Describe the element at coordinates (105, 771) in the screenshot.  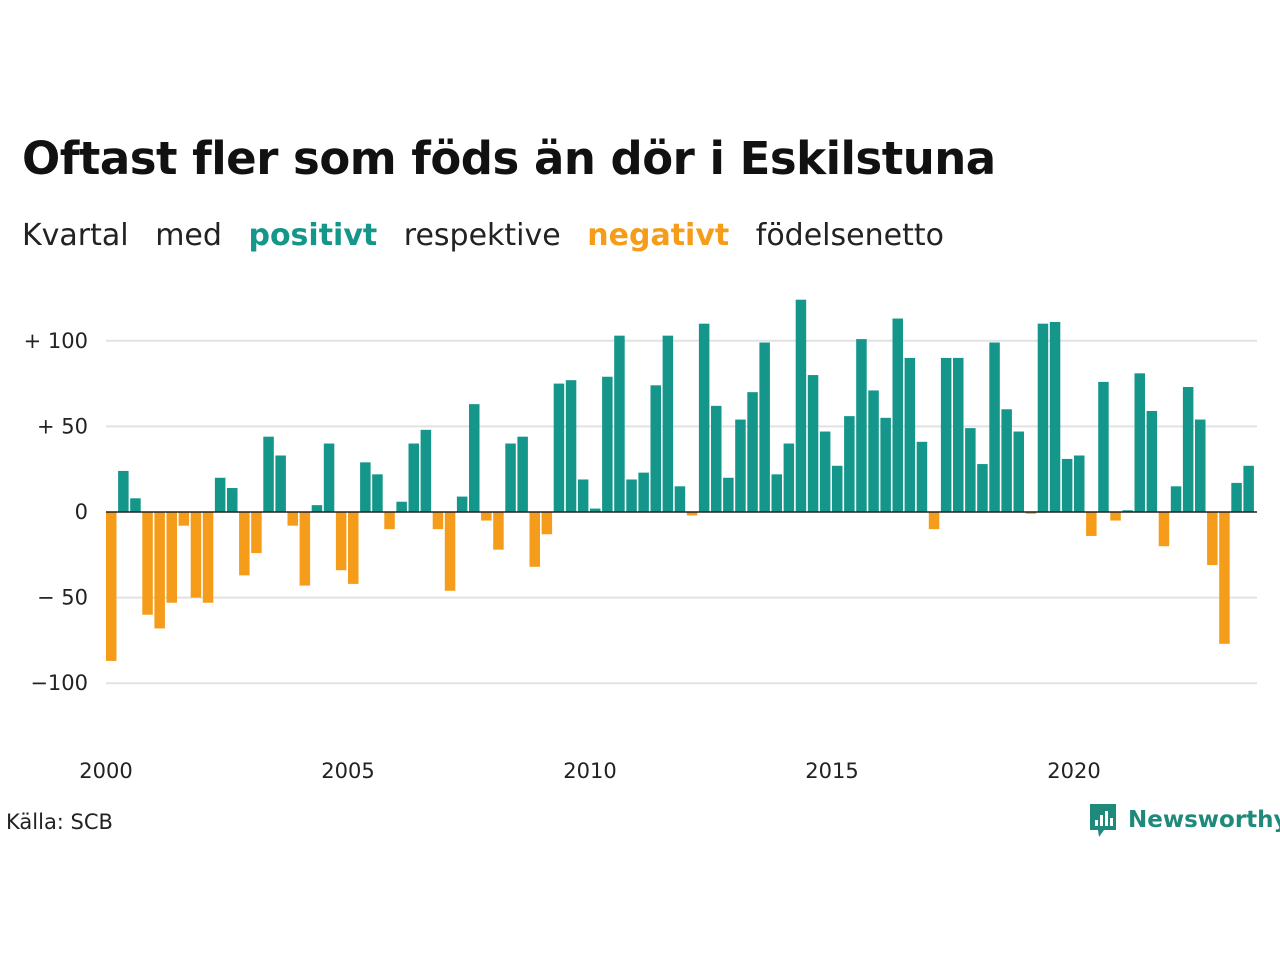
I see `x-tick-label: 2000` at that location.